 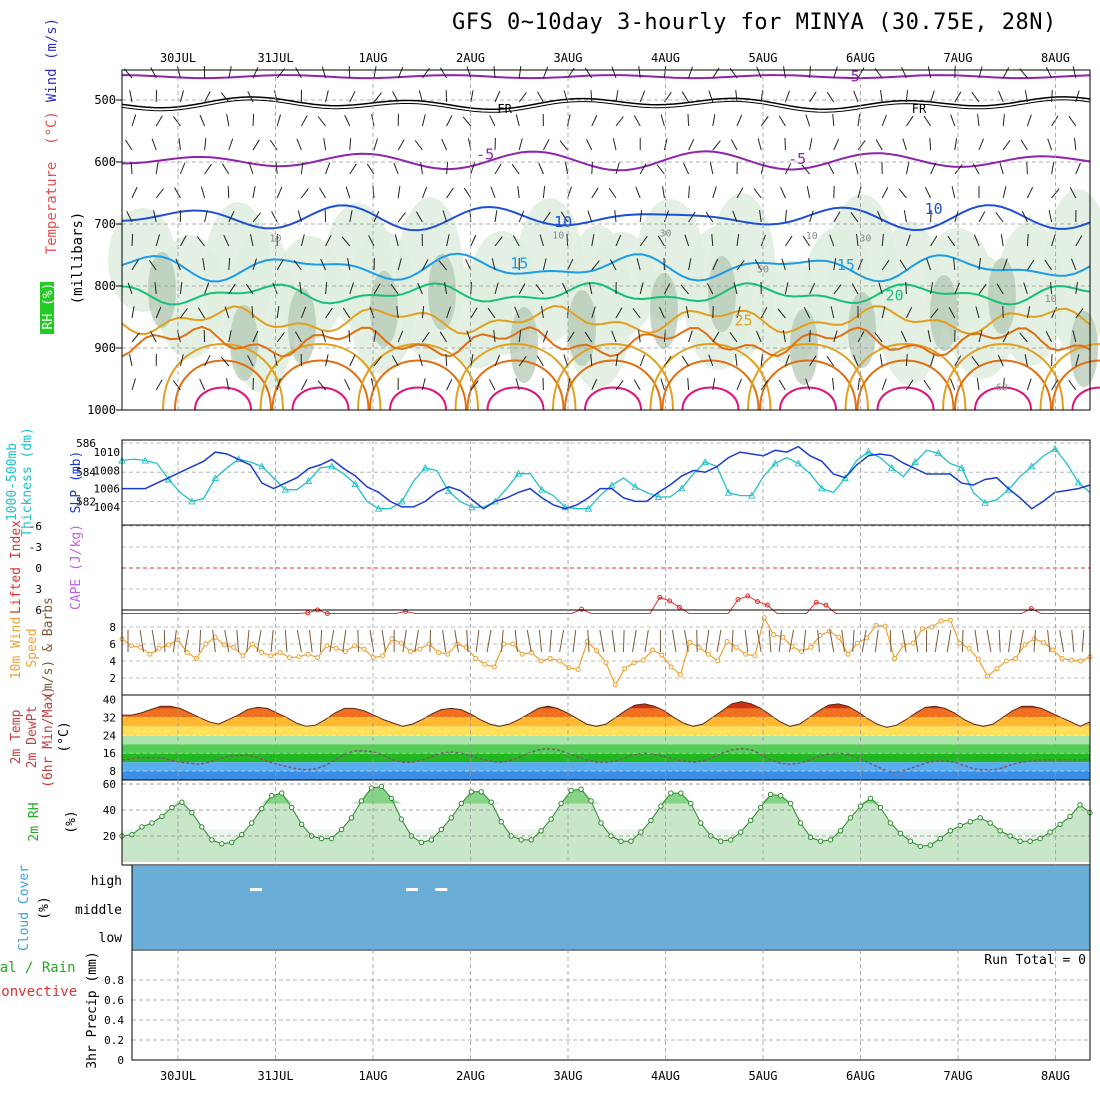 I want to click on day-label-bottom: 8AUG, so click(x=1055, y=1076).